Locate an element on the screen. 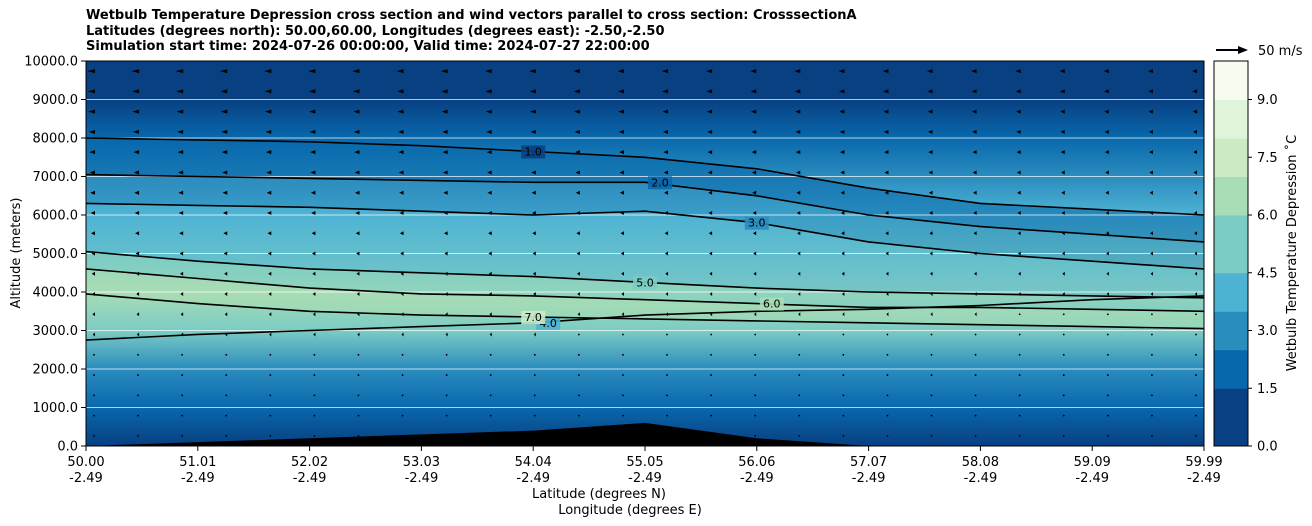 This screenshot has width=1312, height=526. x-tick-label-lat: 54.04 is located at coordinates (533, 462).